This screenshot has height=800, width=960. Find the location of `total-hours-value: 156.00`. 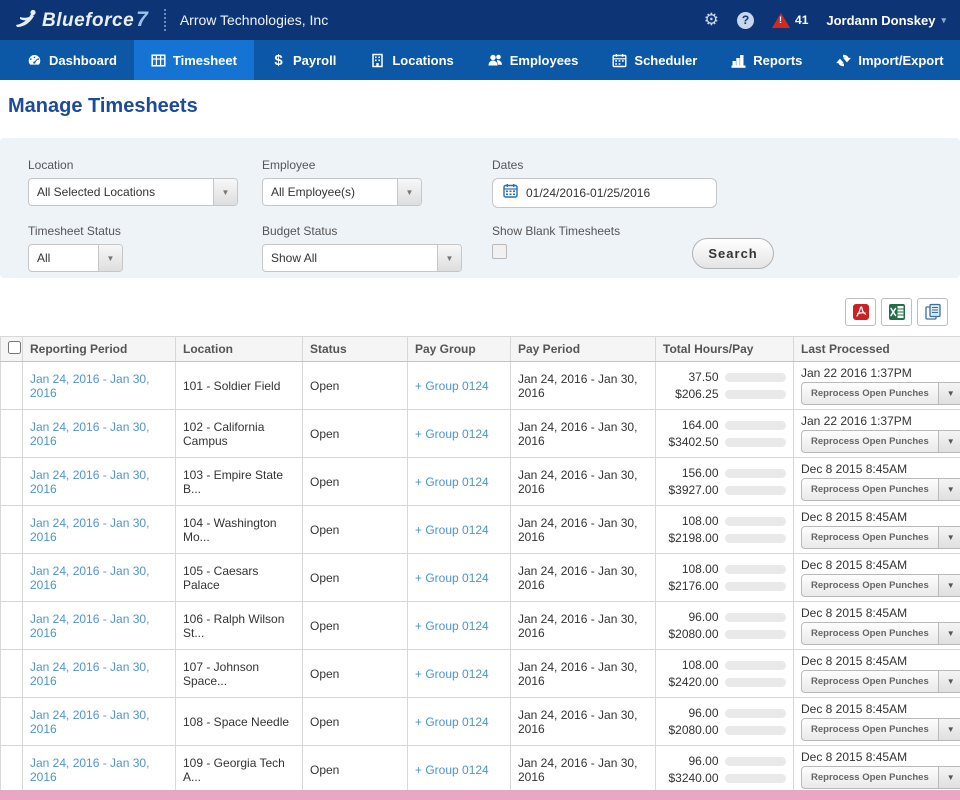

total-hours-value: 156.00 is located at coordinates (700, 473).